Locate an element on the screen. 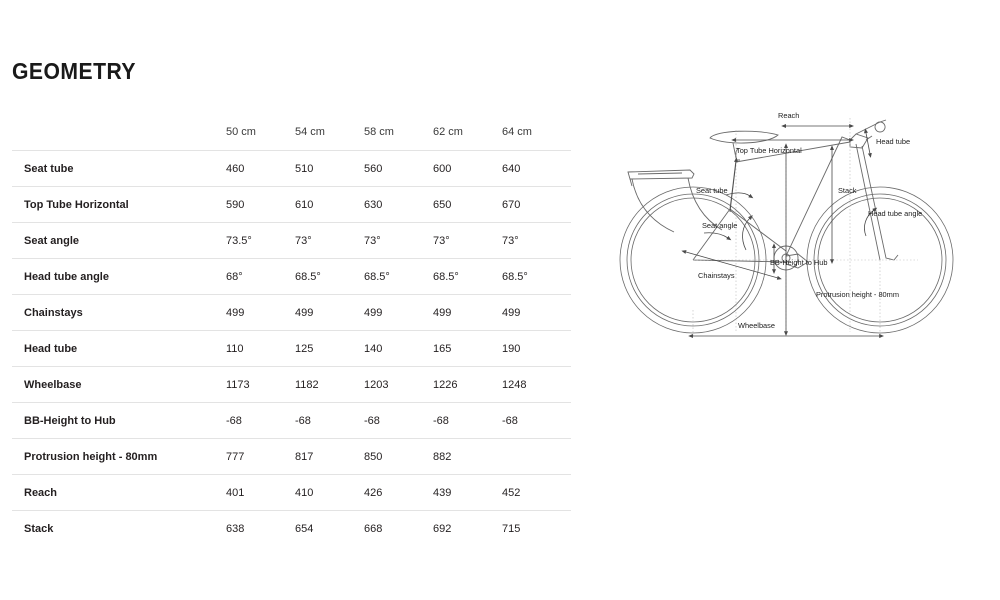 Image resolution: width=1000 pixels, height=600 pixels. row-label: Seat angle is located at coordinates (52, 240).